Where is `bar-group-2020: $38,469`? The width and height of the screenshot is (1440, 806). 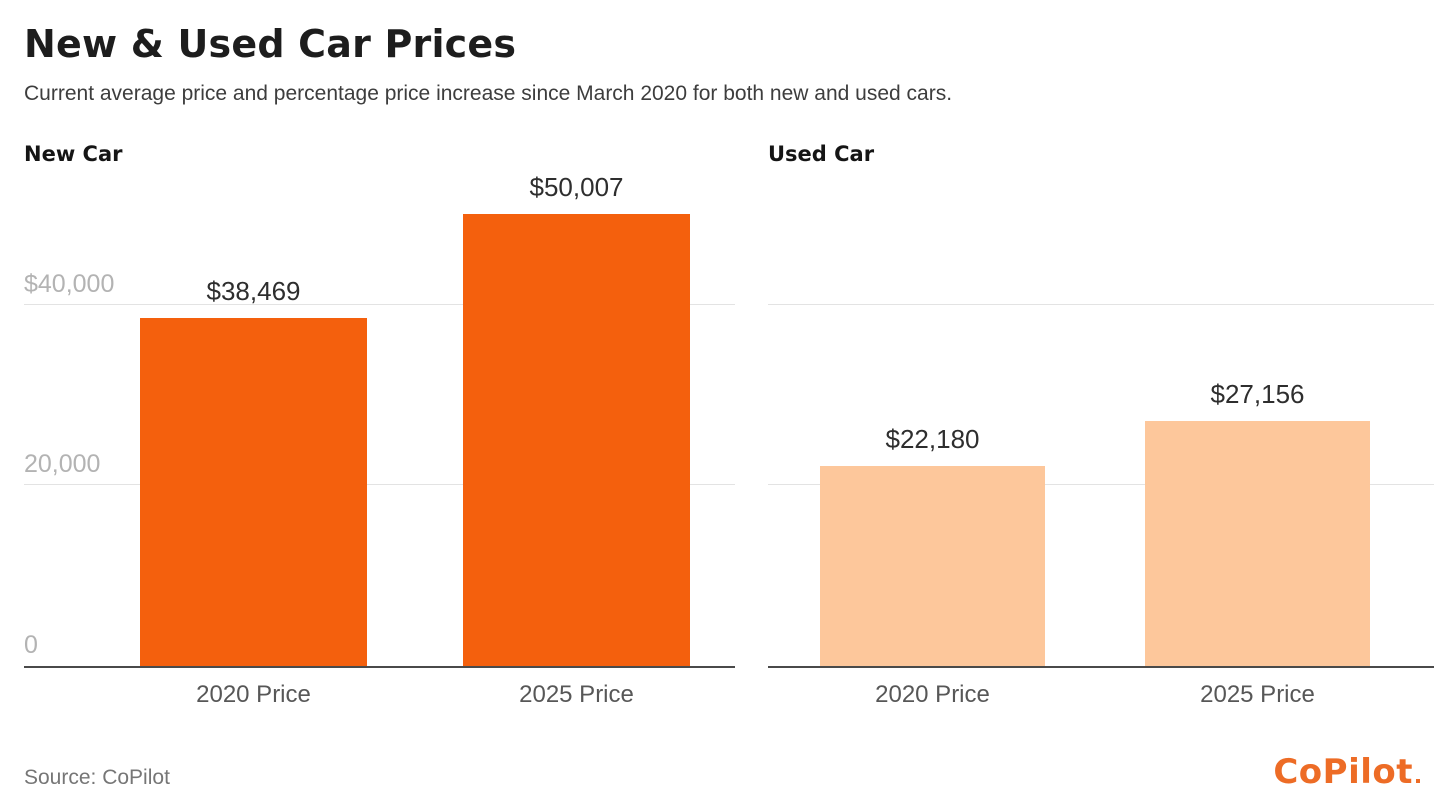 bar-group-2020: $38,469 is located at coordinates (253, 471).